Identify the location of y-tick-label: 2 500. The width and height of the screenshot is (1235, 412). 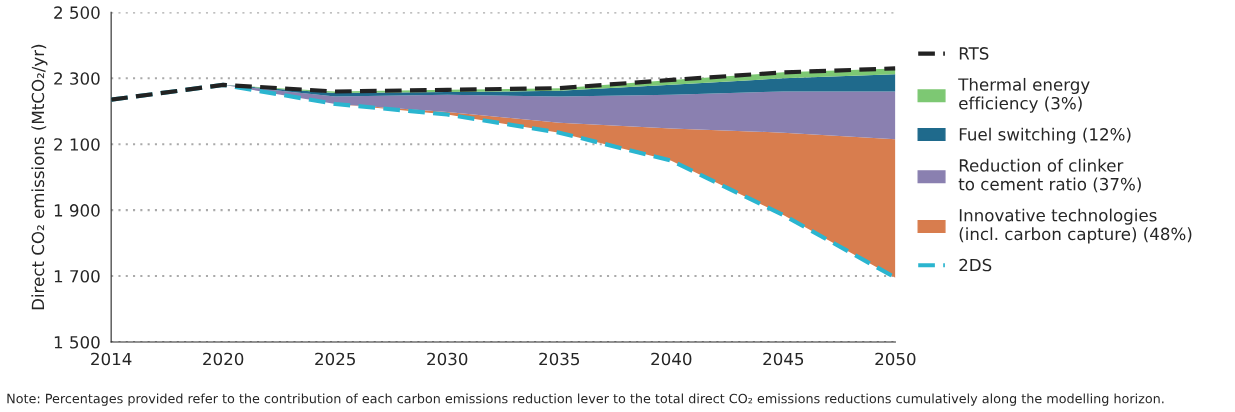
(77, 12).